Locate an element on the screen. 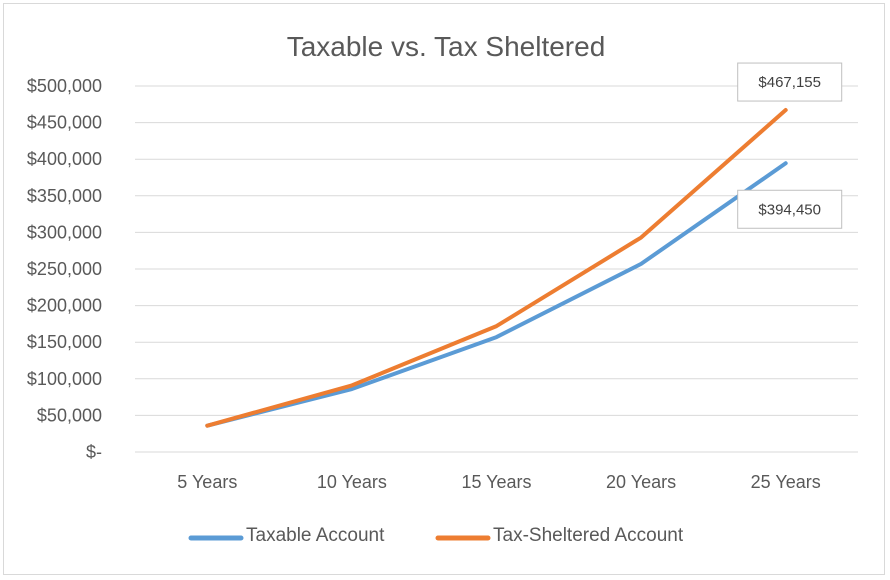 The width and height of the screenshot is (890, 580). x-tick-label: 15 Years is located at coordinates (496, 482).